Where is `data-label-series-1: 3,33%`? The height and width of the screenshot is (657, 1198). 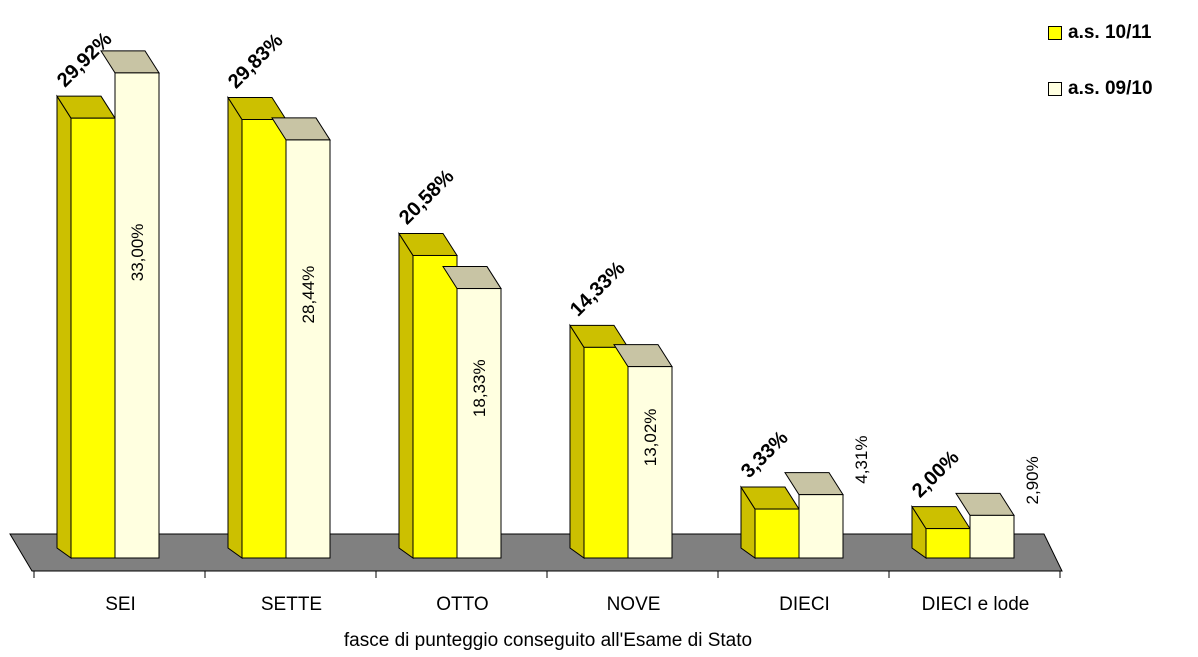
data-label-series-1: 3,33% is located at coordinates (765, 455).